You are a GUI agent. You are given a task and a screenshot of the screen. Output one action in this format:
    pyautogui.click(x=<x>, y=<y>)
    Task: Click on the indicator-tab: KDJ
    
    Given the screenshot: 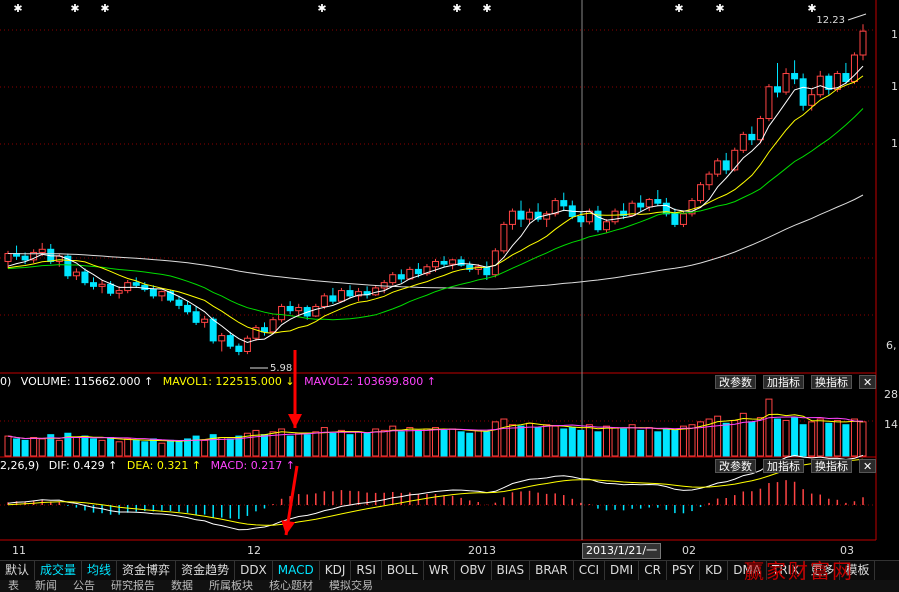 What is the action you would take?
    pyautogui.click(x=336, y=570)
    